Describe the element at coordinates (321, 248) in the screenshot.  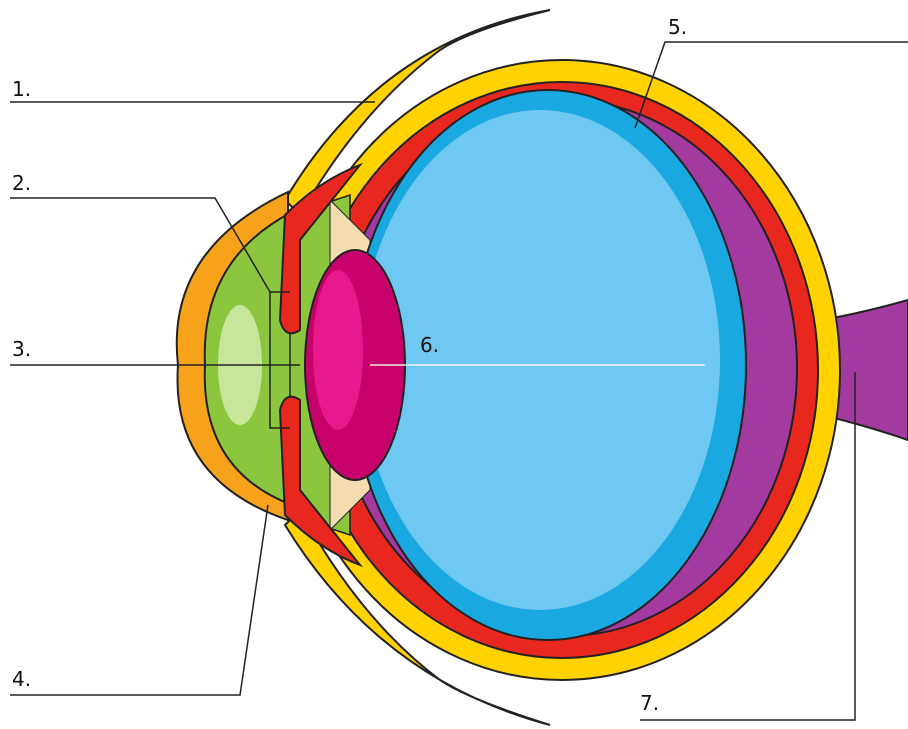
I see `iris-upper` at that location.